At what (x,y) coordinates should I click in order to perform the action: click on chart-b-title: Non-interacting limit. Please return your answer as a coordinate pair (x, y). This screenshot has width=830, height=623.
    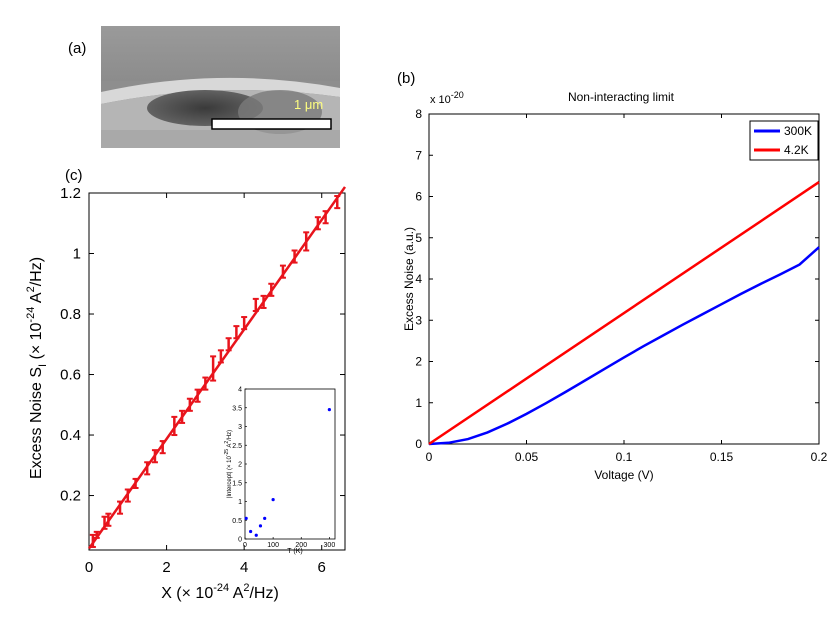
    Looking at the image, I should click on (621, 97).